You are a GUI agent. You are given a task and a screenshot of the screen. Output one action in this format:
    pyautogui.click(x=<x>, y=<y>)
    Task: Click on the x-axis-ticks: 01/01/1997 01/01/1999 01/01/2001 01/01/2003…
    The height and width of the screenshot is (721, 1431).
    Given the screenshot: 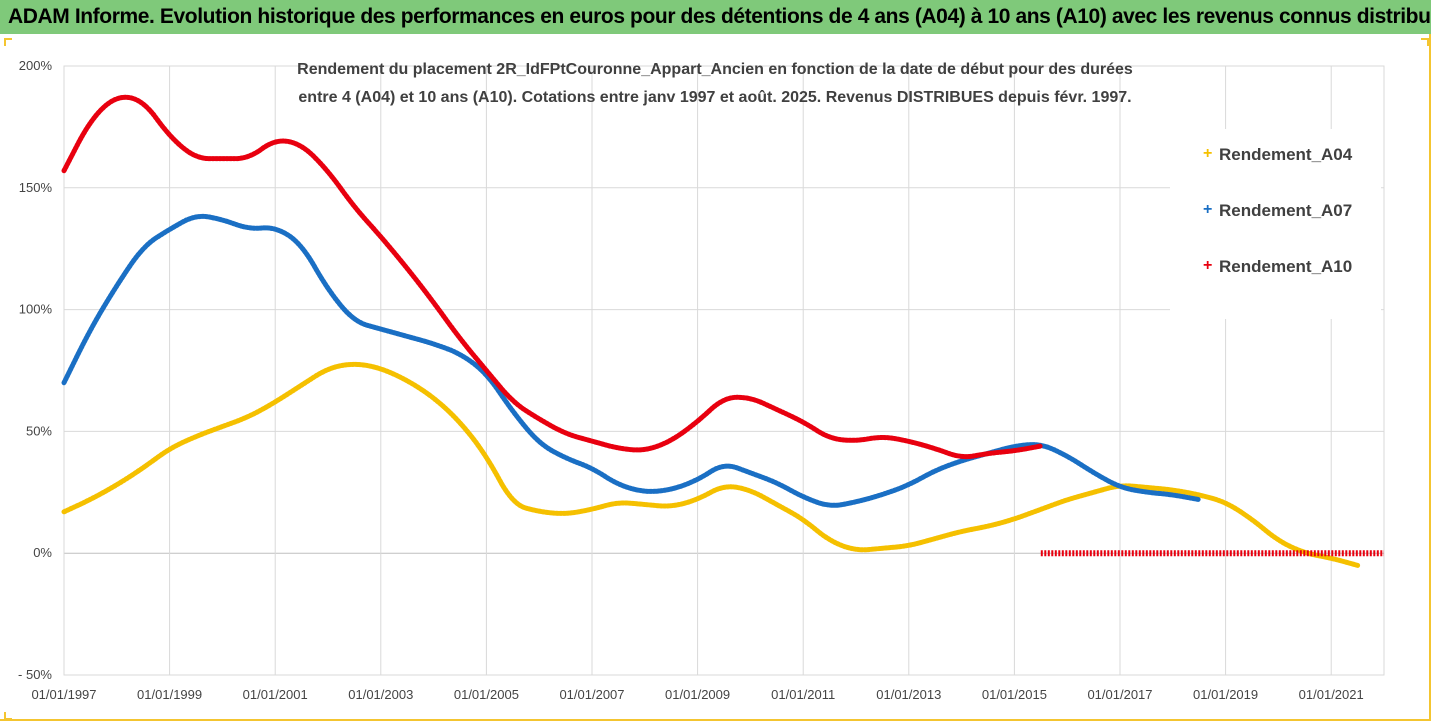 What is the action you would take?
    pyautogui.click(x=697, y=694)
    